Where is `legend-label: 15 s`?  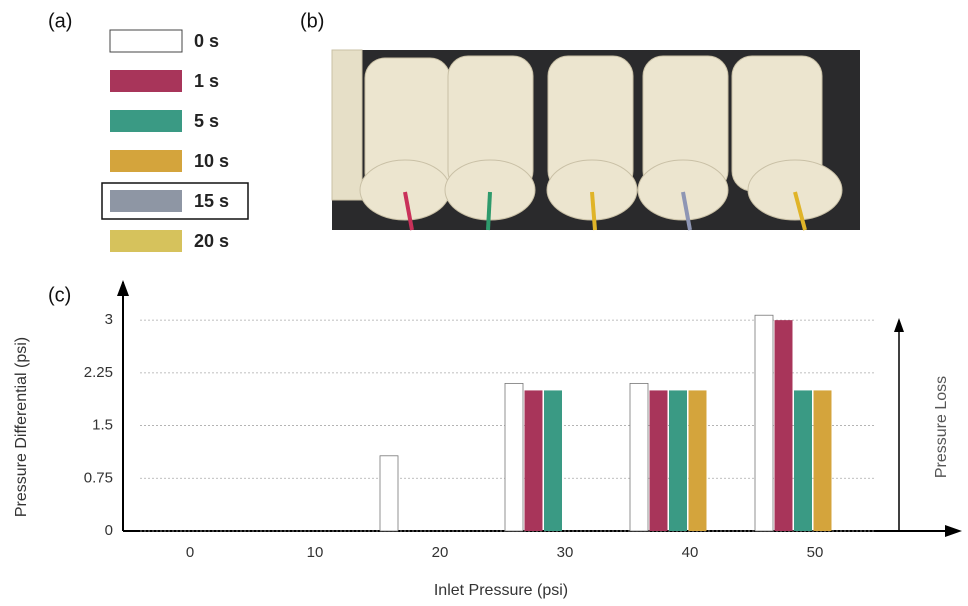
legend-label: 15 s is located at coordinates (211, 201).